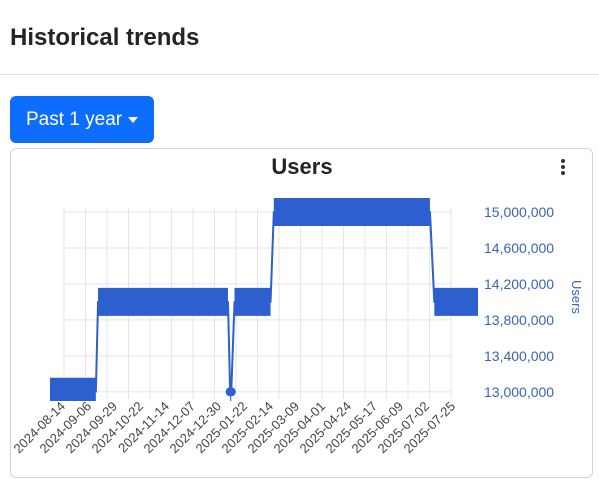 The width and height of the screenshot is (599, 480). I want to click on y-tick-label: 14,600,000, so click(519, 248).